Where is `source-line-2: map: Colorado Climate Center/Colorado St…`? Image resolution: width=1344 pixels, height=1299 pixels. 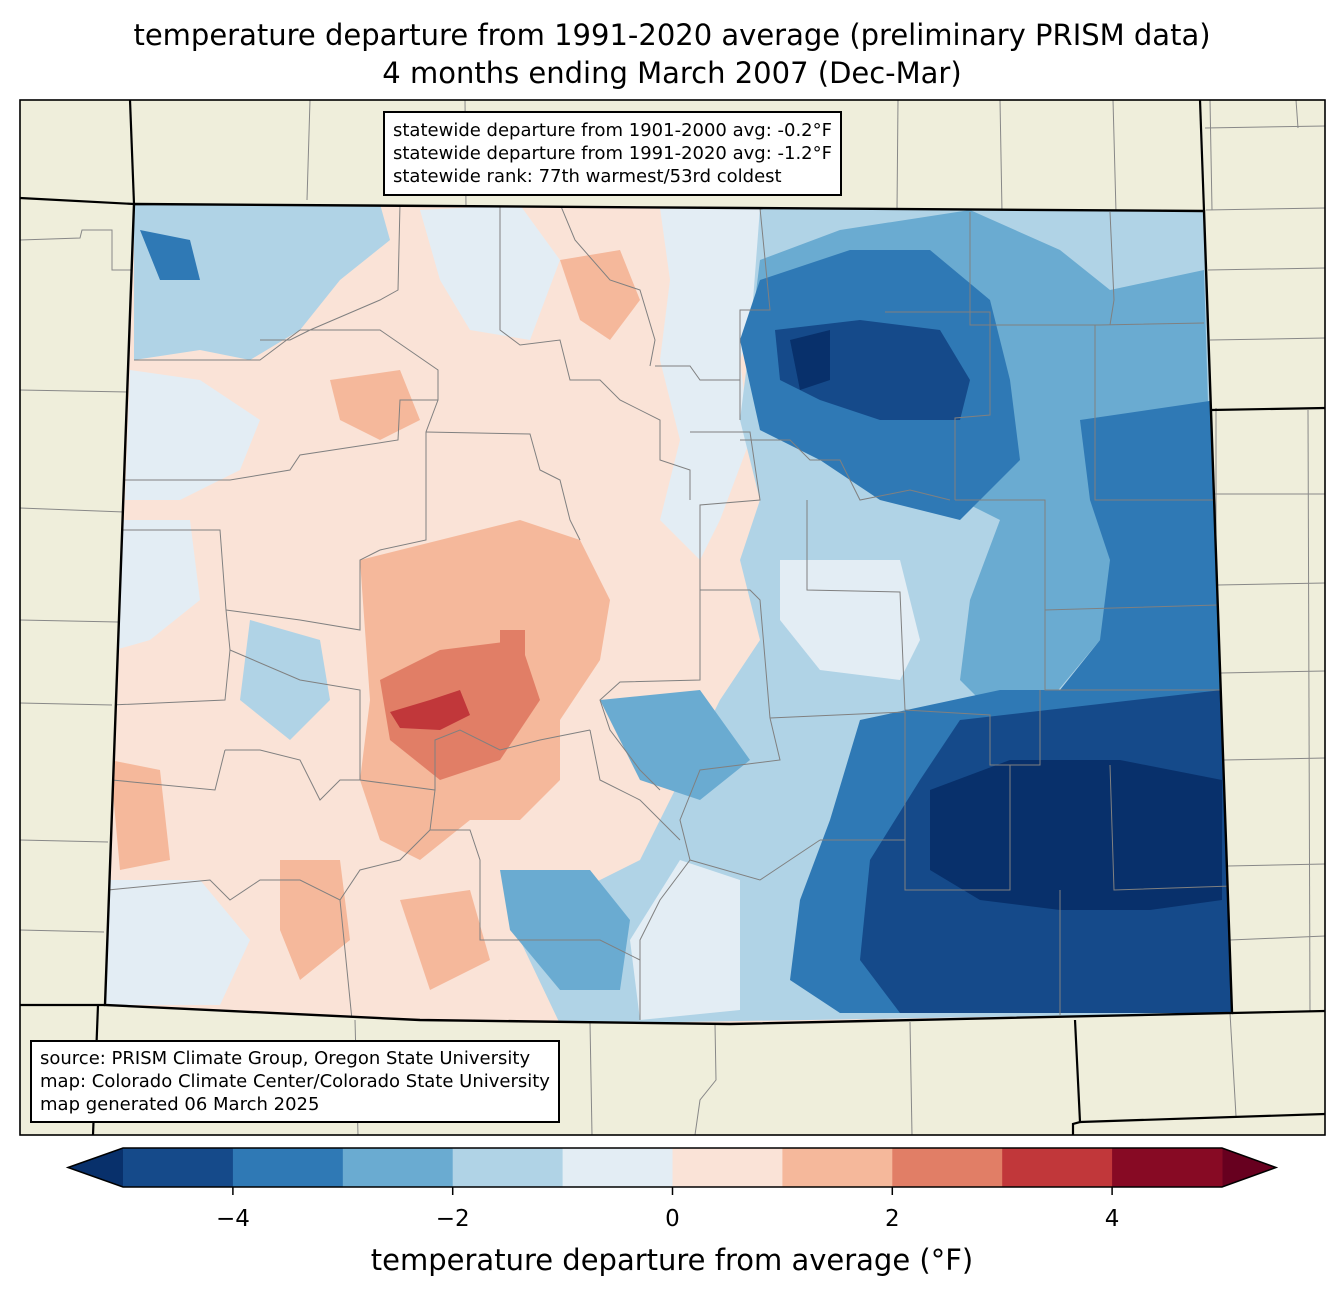
source-line-2: map: Colorado Climate Center/Colorado St… is located at coordinates (295, 1081).